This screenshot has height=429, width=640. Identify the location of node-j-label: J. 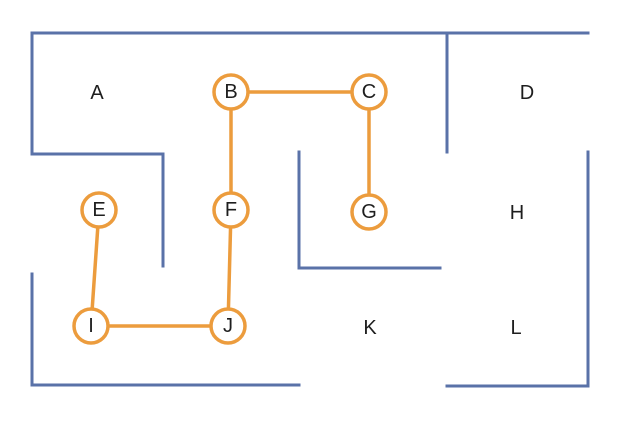
(228, 326).